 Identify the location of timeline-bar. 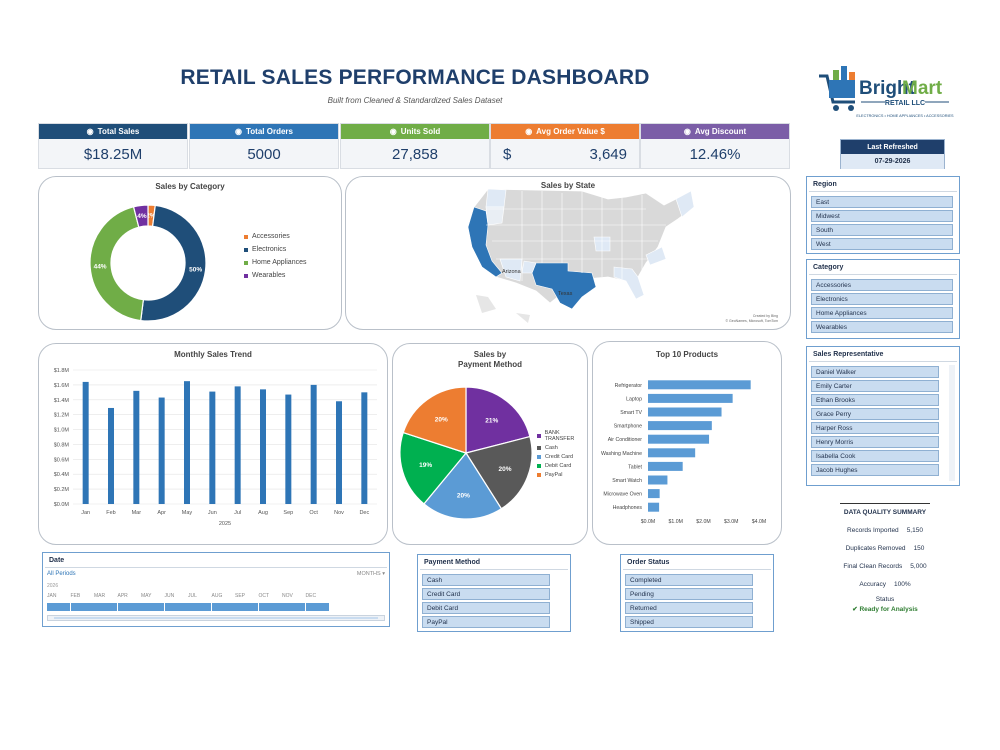
(188, 607).